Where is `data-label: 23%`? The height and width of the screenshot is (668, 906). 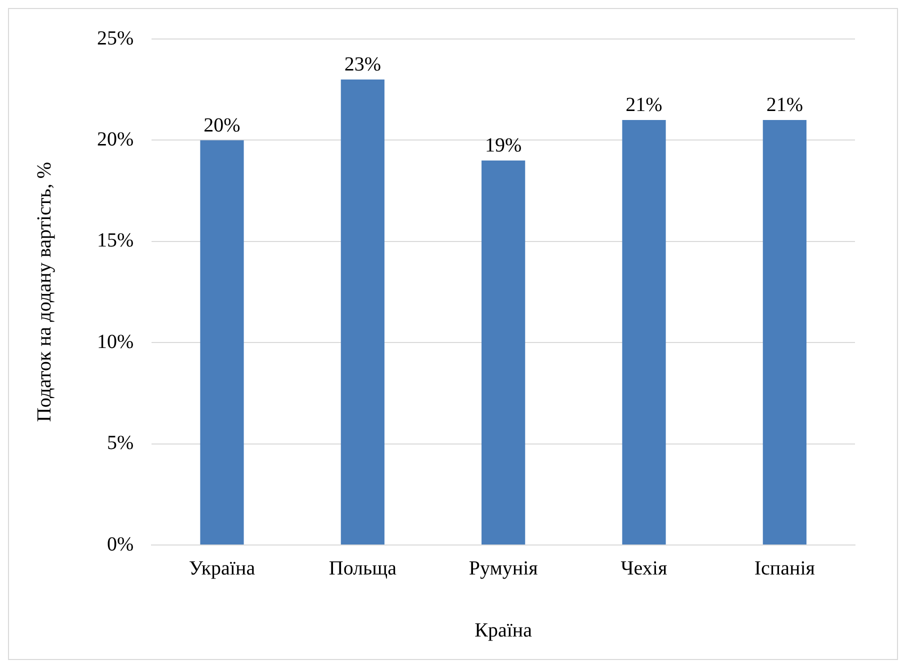 data-label: 23% is located at coordinates (362, 65).